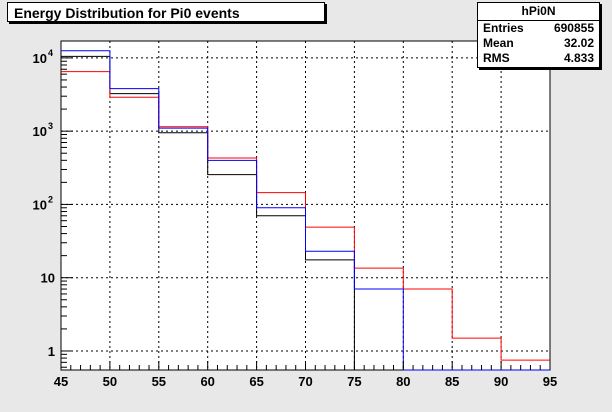 The width and height of the screenshot is (612, 412). I want to click on stats-row-entries: Entries 690855, so click(538, 28).